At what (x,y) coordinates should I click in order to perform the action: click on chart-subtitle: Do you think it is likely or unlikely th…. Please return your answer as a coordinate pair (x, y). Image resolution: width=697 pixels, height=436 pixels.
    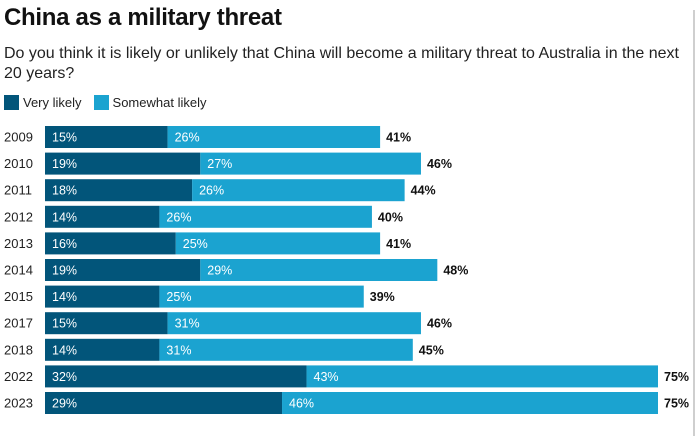
    Looking at the image, I should click on (341, 63).